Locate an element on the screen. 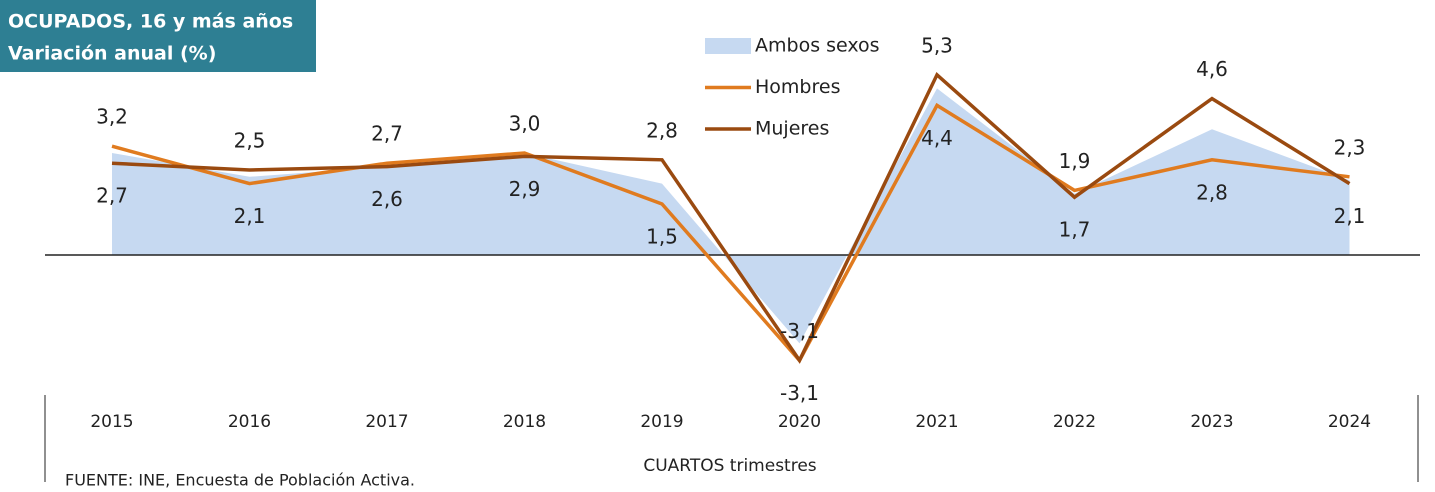 The height and width of the screenshot is (492, 1435). legend-swatch is located at coordinates (728, 46).